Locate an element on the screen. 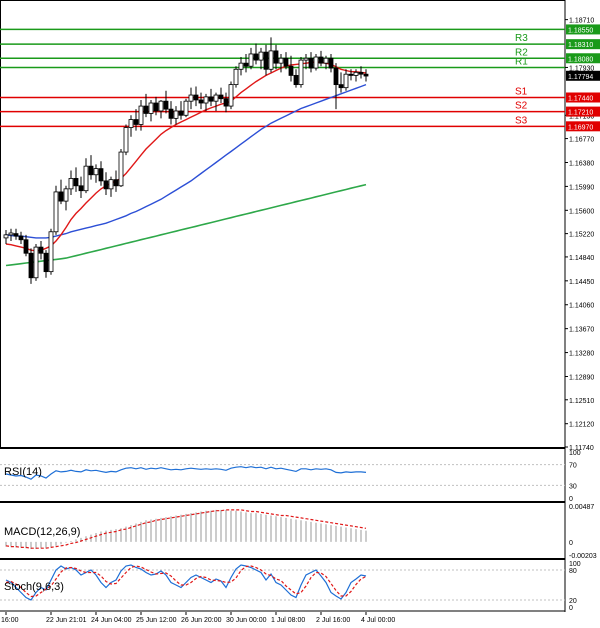 This screenshot has height=628, width=600. ma-mid-line is located at coordinates (186, 161).